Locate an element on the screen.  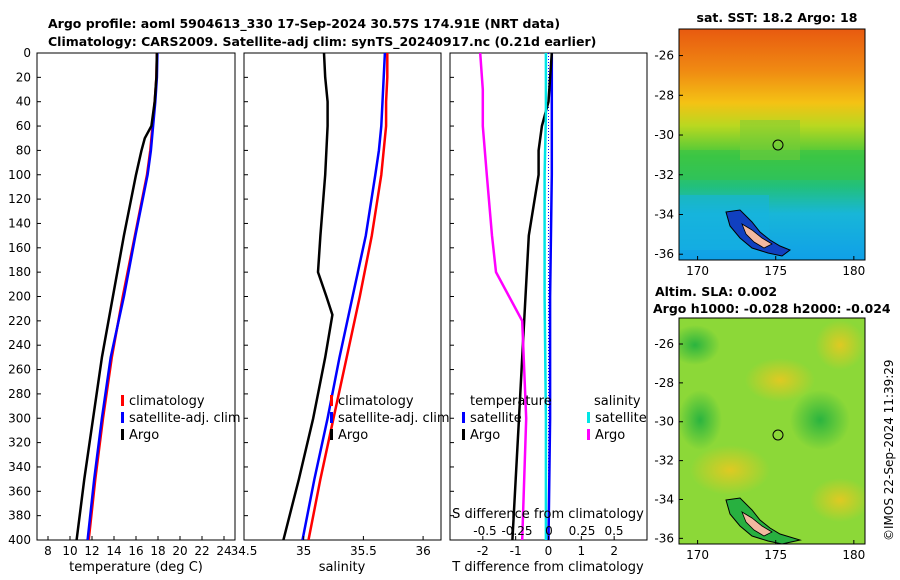
x-tick-label: 8 is located at coordinates (48, 551).